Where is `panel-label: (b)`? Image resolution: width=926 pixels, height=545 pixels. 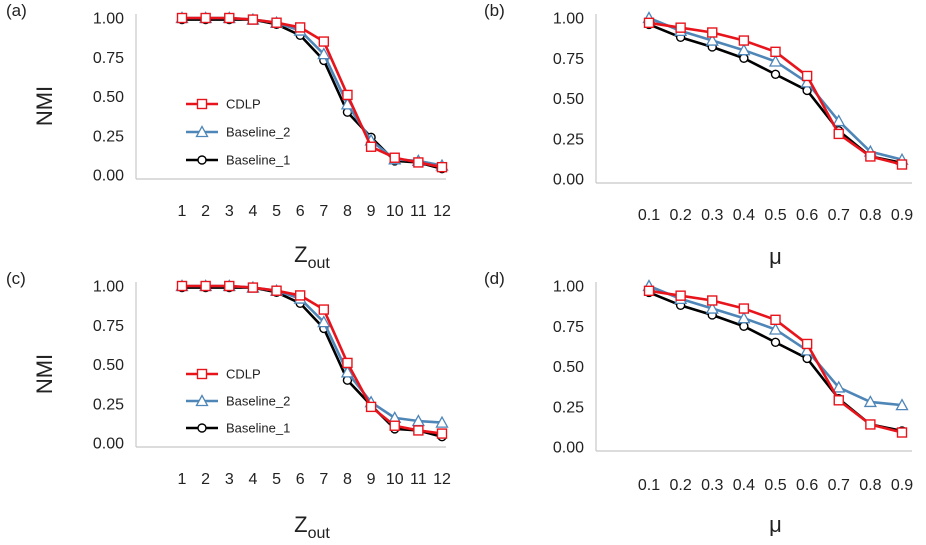
panel-label: (b) is located at coordinates (494, 10).